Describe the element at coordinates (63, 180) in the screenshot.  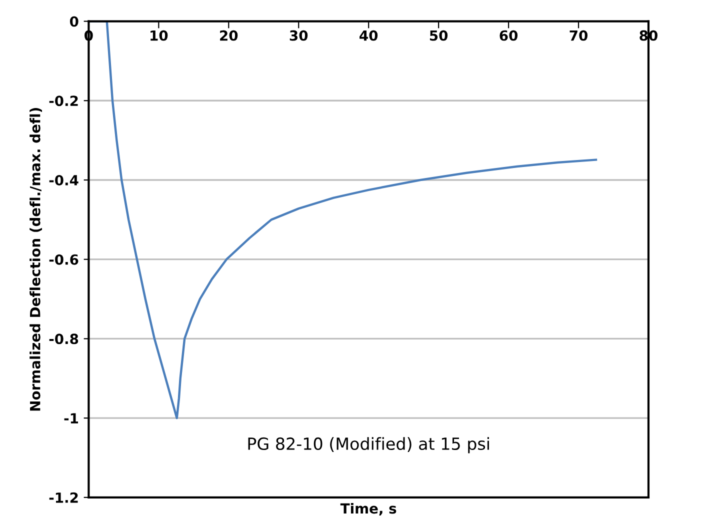
I see `y-tick-label: -0.4` at that location.